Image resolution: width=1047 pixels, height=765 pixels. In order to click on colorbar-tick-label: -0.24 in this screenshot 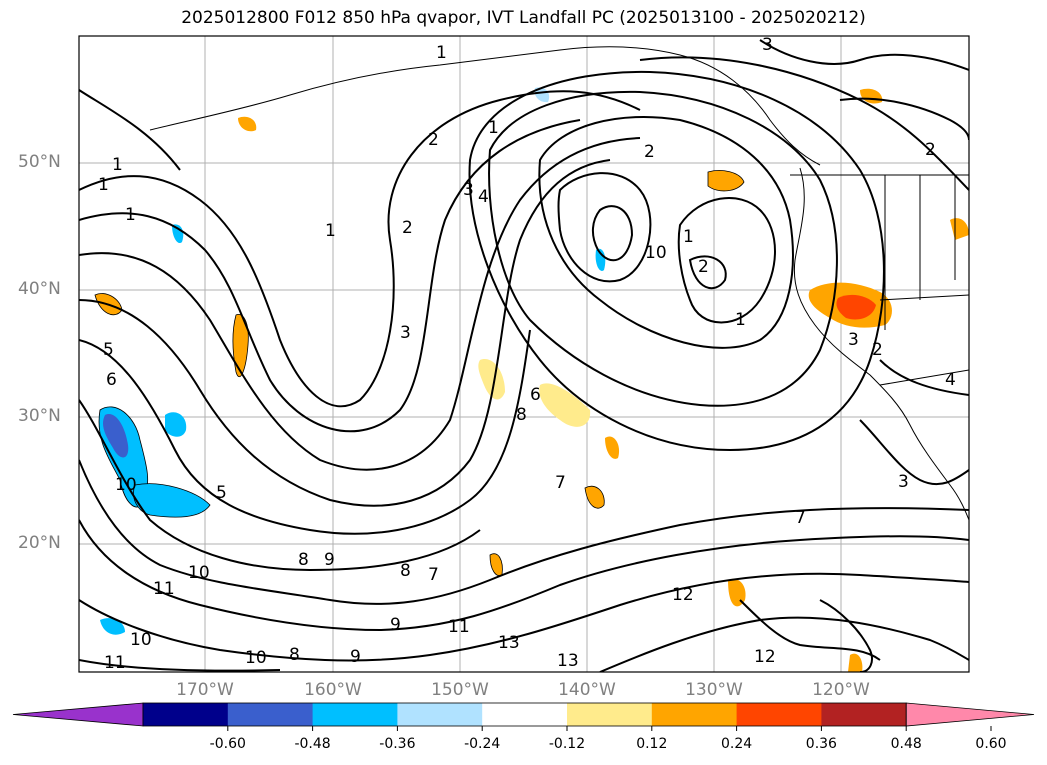, I will do `click(482, 744)`.